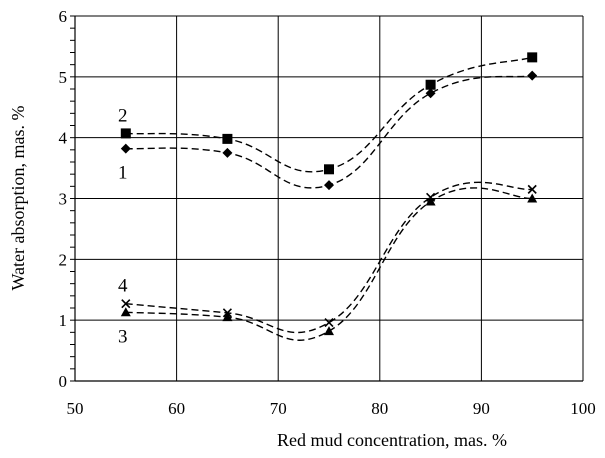 The height and width of the screenshot is (458, 605). Describe the element at coordinates (278, 408) in the screenshot. I see `x-tick-label: 70` at that location.